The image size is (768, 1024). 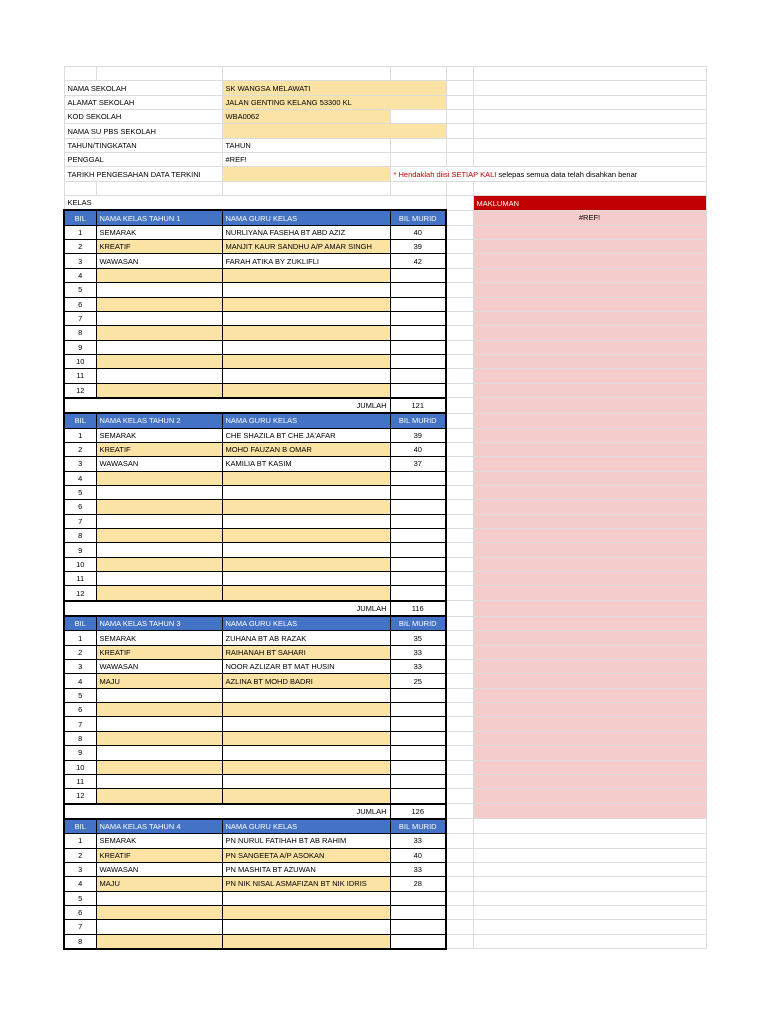 I want to click on sheet-row: 10, so click(x=385, y=767).